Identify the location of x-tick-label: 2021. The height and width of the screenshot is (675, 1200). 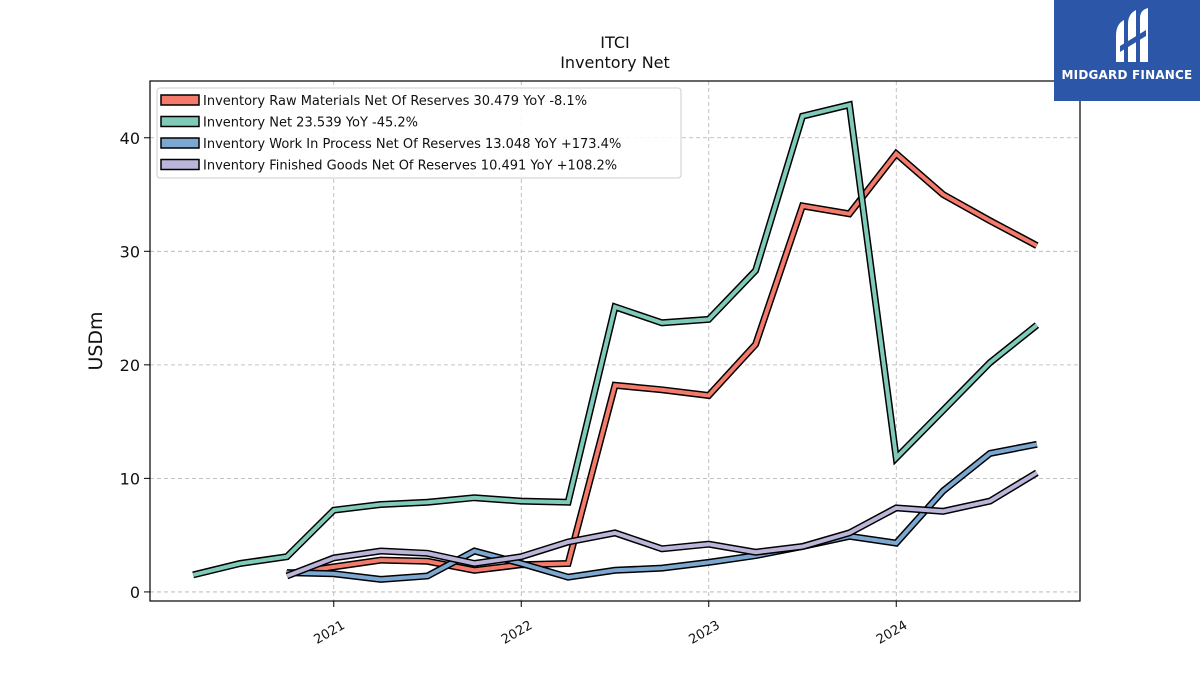
(330, 633).